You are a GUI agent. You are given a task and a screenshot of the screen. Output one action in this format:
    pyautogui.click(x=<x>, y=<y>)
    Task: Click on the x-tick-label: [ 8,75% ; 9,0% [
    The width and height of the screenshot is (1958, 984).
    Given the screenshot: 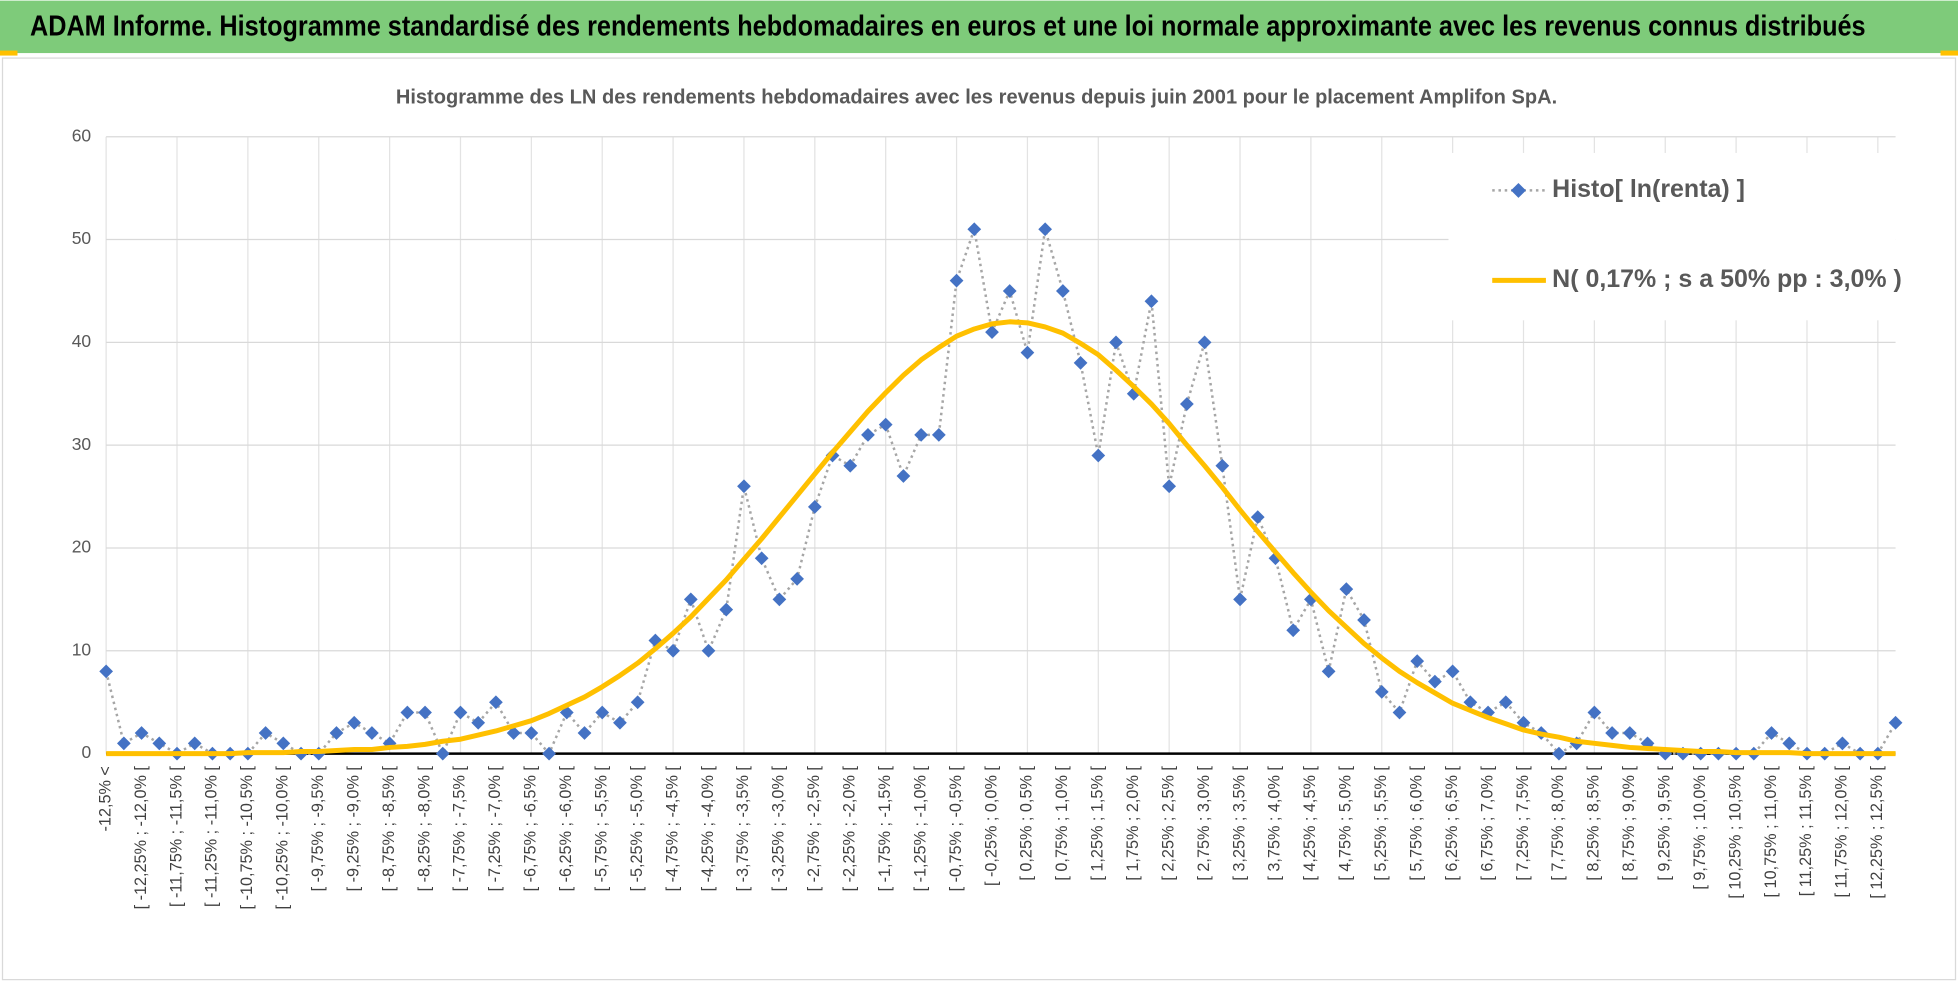 What is the action you would take?
    pyautogui.click(x=1629, y=823)
    